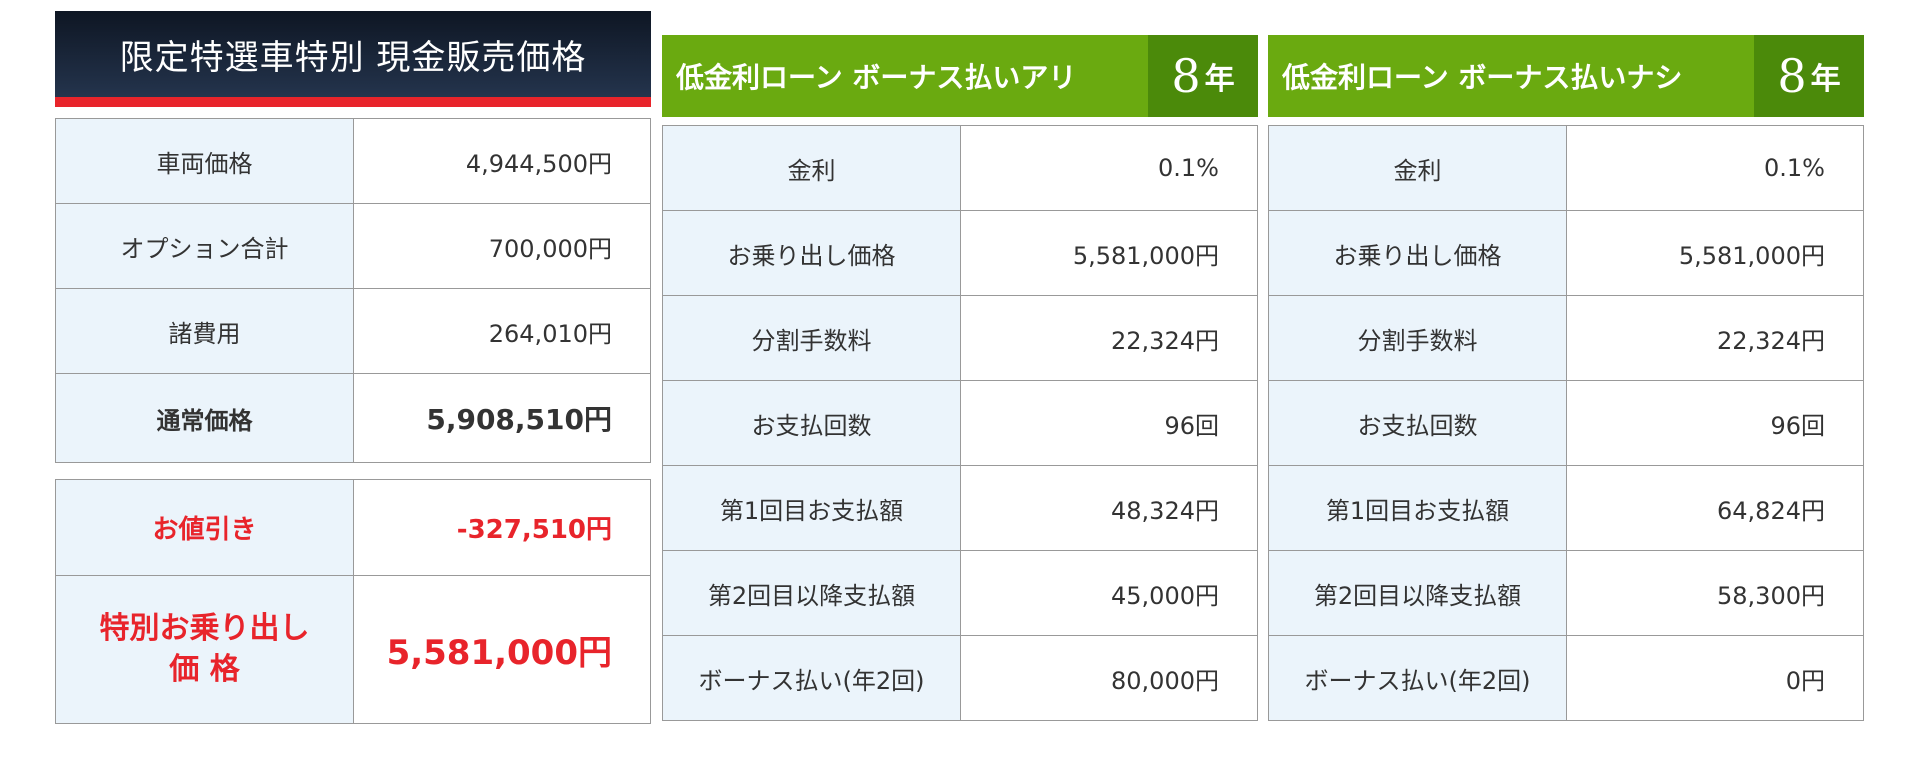 Image resolution: width=1913 pixels, height=760 pixels. What do you see at coordinates (502, 527) in the screenshot?
I see `discount-value: -327,510円` at bounding box center [502, 527].